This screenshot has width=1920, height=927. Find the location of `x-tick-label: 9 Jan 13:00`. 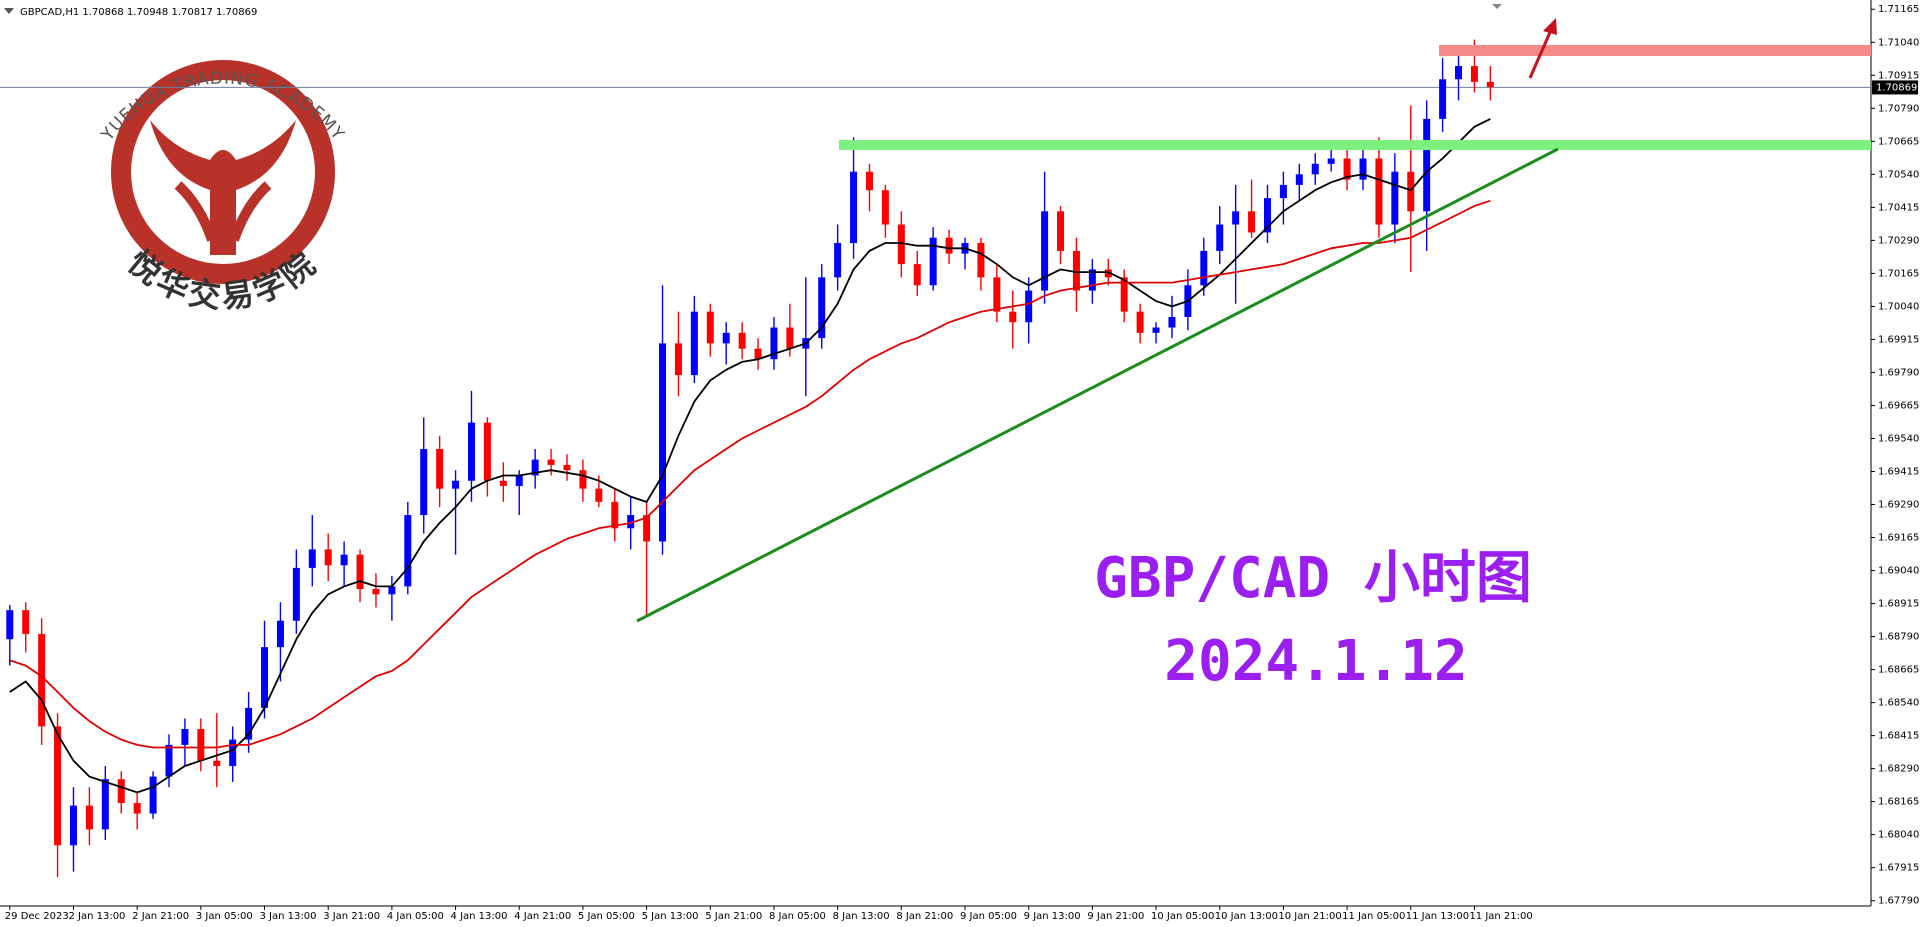

x-tick-label: 9 Jan 13:00 is located at coordinates (1052, 916).